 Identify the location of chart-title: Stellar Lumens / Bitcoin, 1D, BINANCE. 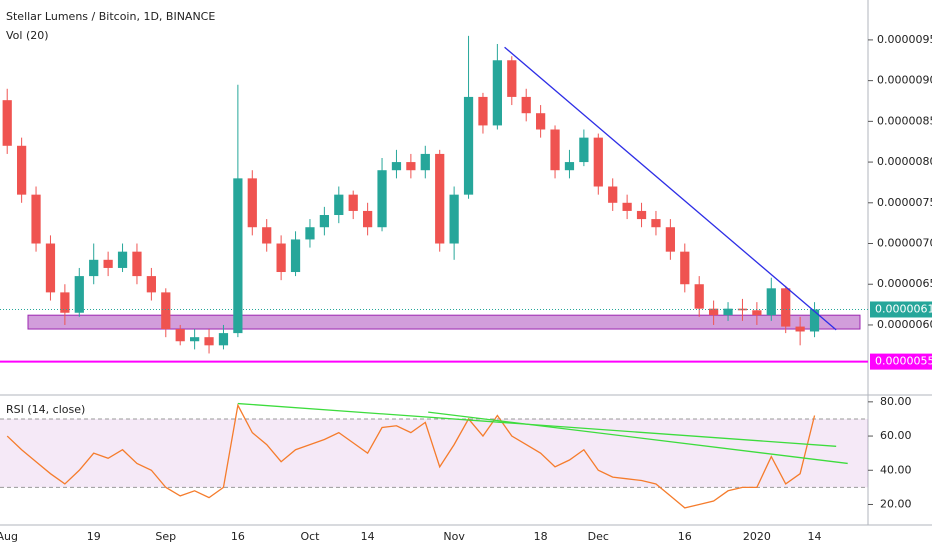
(110, 16).